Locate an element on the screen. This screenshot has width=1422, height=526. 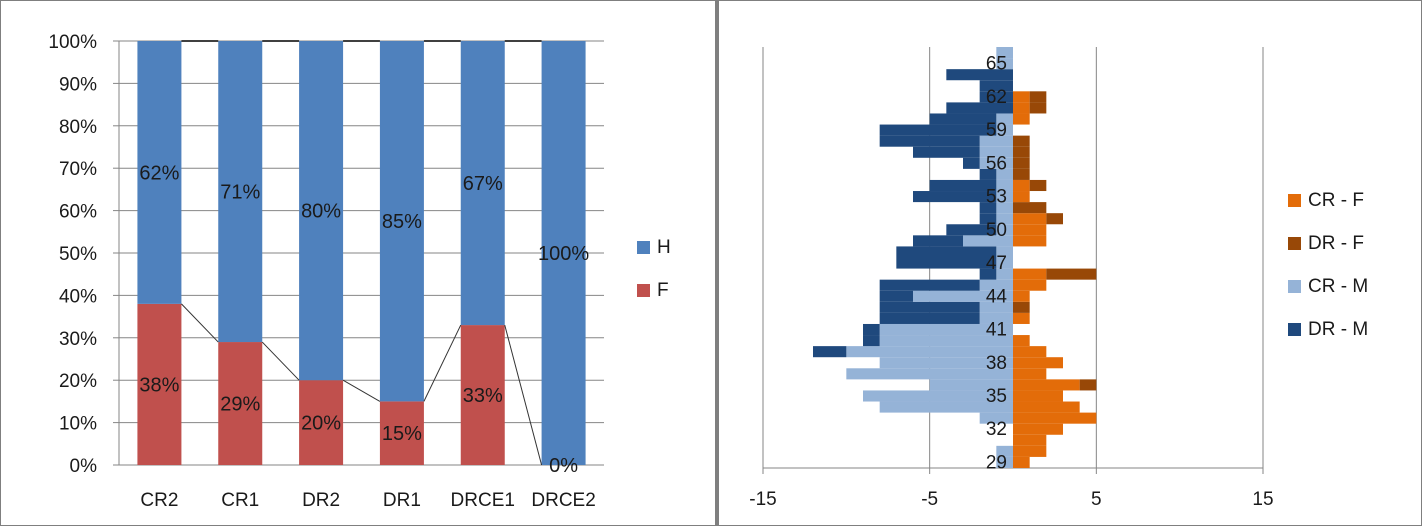
y-tick-label: 47 is located at coordinates (996, 263).